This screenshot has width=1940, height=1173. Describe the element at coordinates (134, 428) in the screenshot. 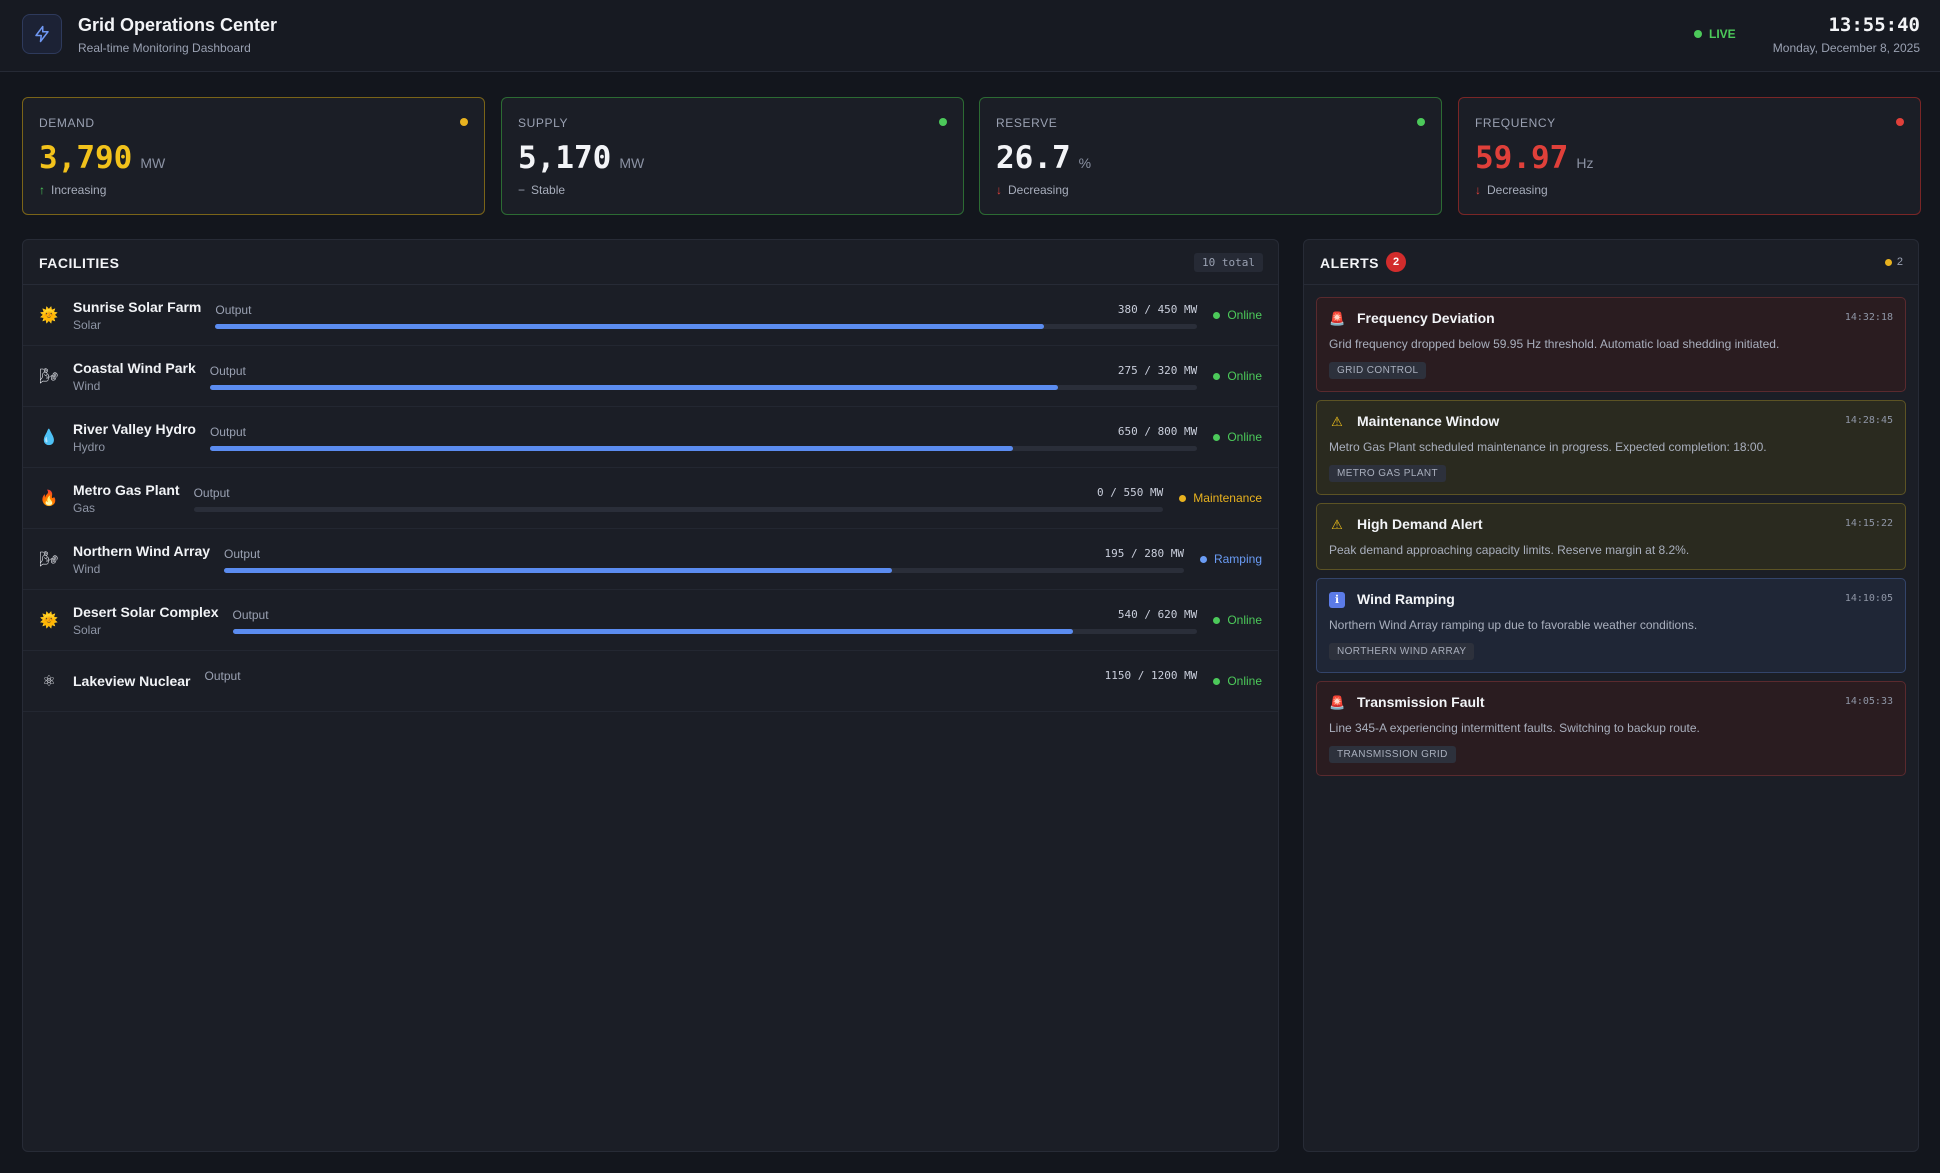

I see `facility-name: River Valley Hydro` at that location.